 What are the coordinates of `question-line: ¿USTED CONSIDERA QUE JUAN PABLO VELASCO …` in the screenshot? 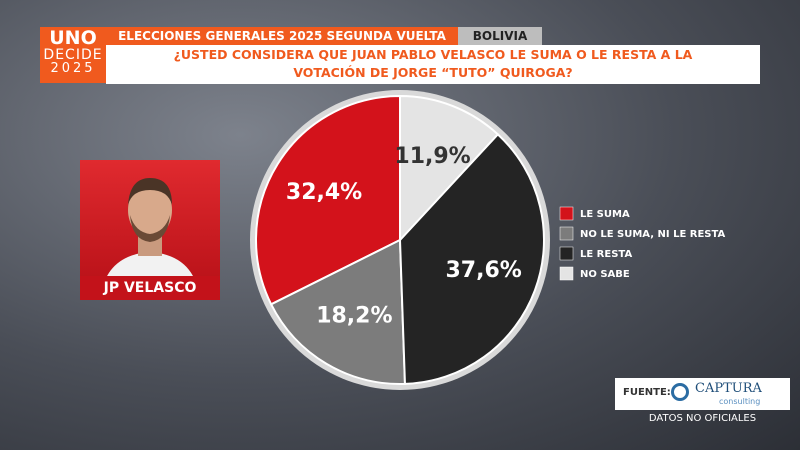 It's located at (433, 54).